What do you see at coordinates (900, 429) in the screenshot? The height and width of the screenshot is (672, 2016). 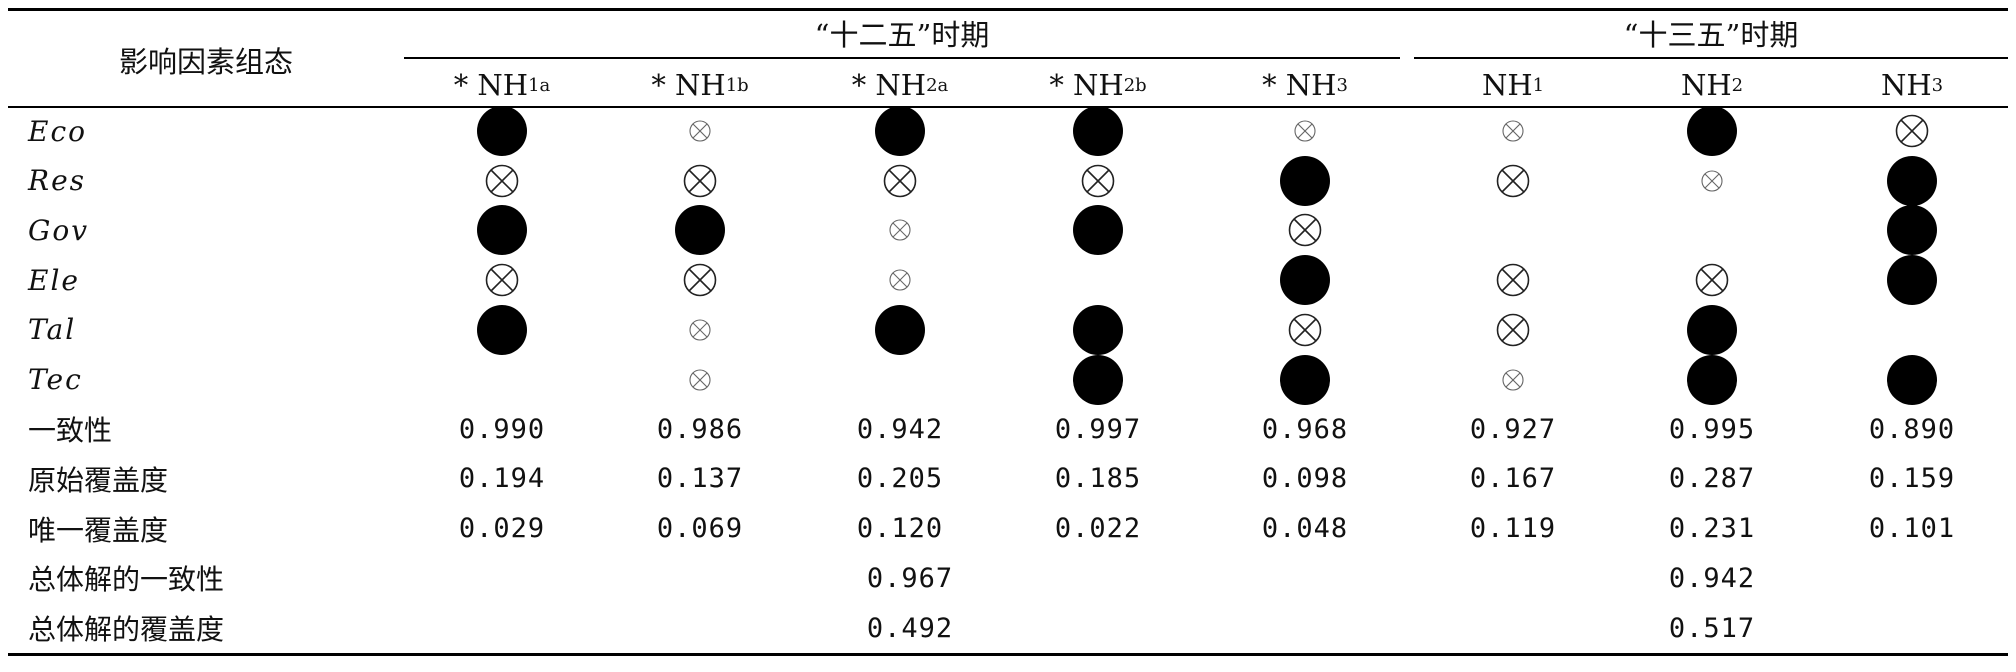 I see `metric-value: 0.942` at bounding box center [900, 429].